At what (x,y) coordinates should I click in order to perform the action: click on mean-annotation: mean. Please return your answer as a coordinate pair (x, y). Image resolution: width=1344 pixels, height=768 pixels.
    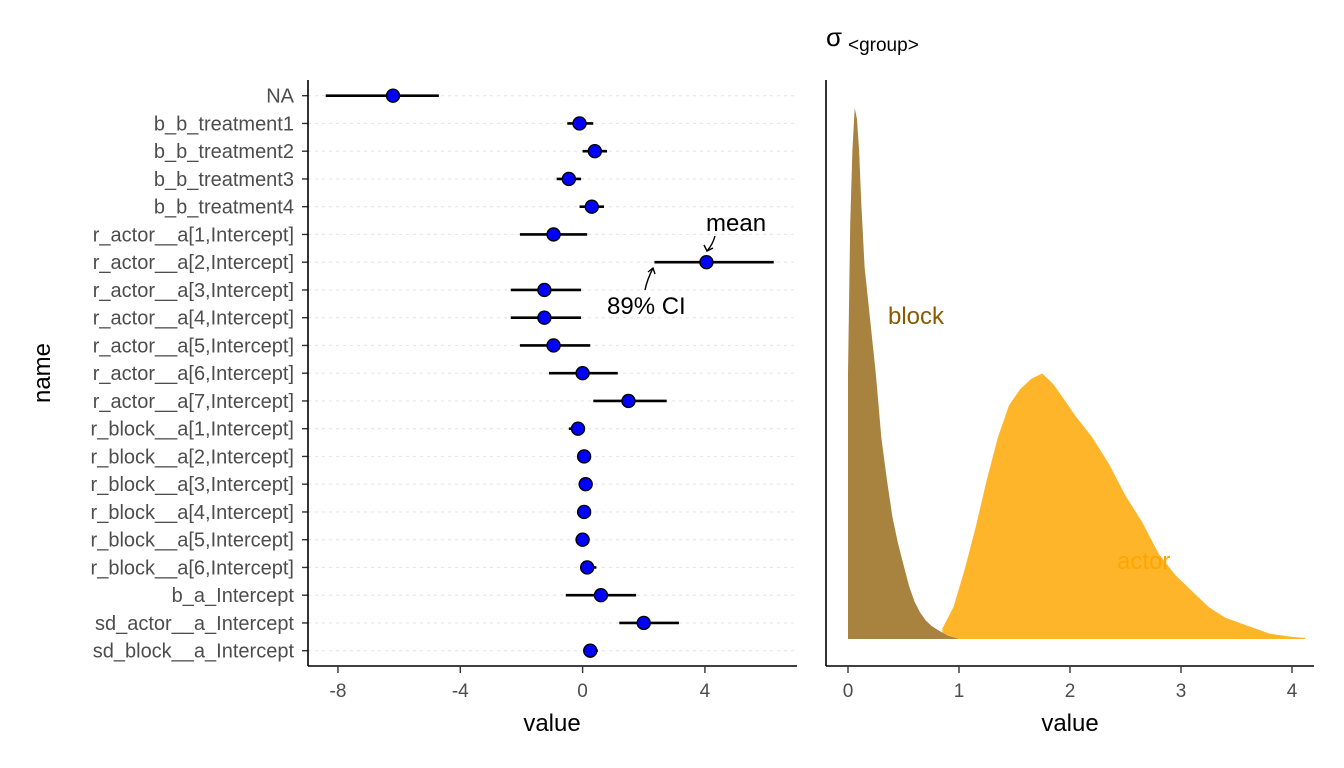
    Looking at the image, I should click on (734, 231).